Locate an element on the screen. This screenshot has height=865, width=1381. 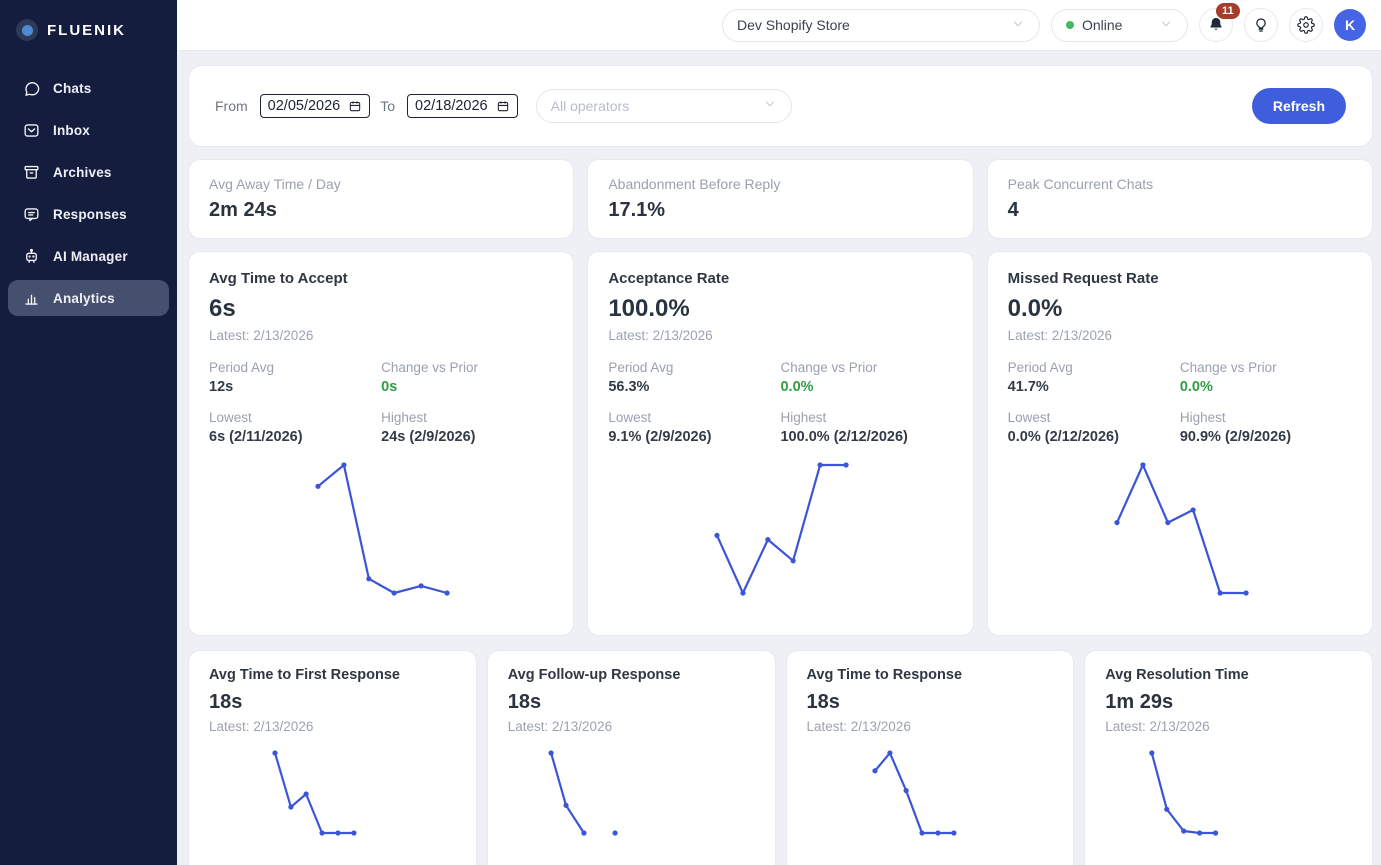
sidebar: FLUENIK Chats Inbox Archives is located at coordinates (88, 432).